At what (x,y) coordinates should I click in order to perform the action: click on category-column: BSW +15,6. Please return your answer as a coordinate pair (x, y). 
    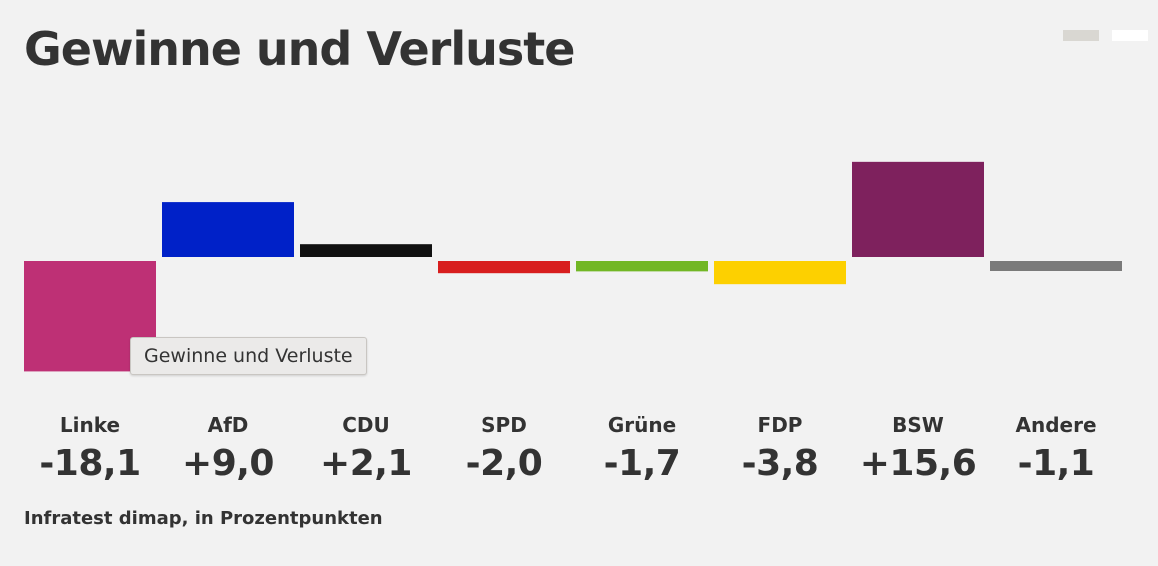
    Looking at the image, I should click on (918, 449).